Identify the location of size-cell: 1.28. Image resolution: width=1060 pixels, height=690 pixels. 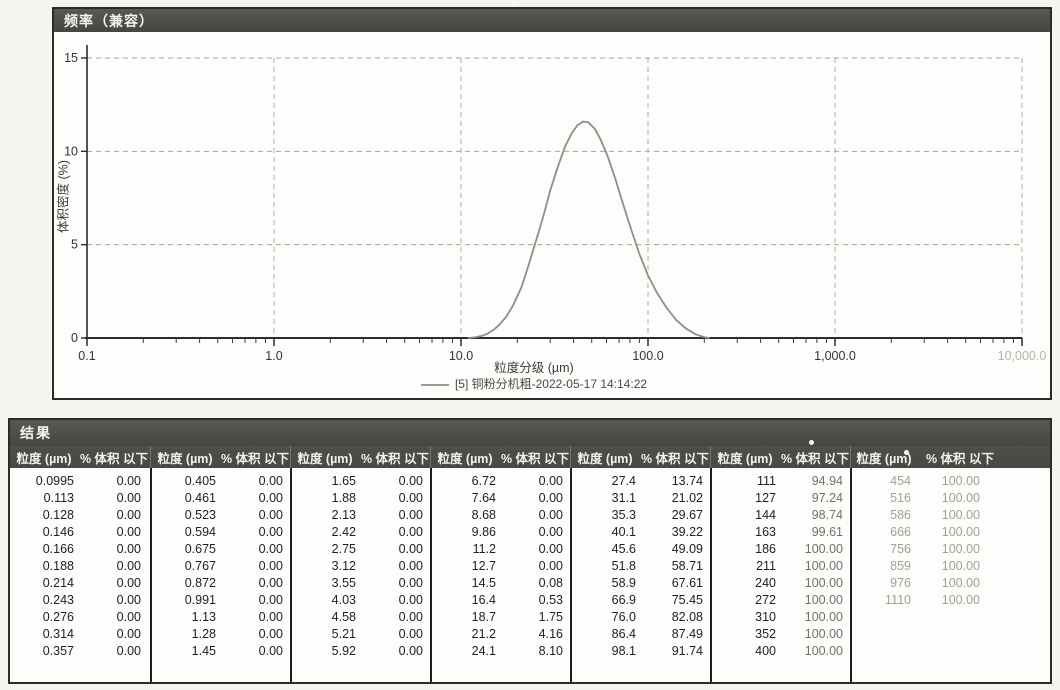
(203, 634).